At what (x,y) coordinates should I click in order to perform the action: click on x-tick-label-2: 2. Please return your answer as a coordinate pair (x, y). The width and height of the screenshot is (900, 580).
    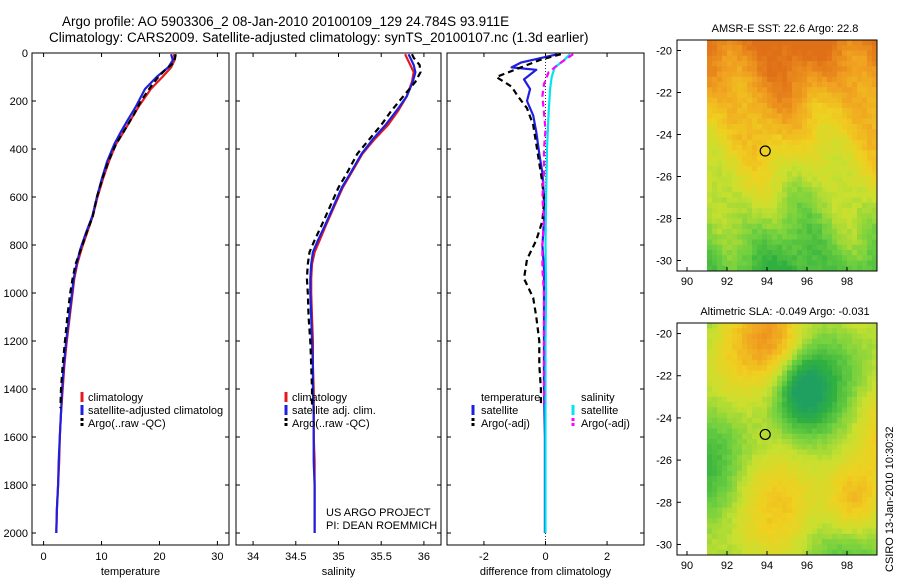
    Looking at the image, I should click on (607, 557).